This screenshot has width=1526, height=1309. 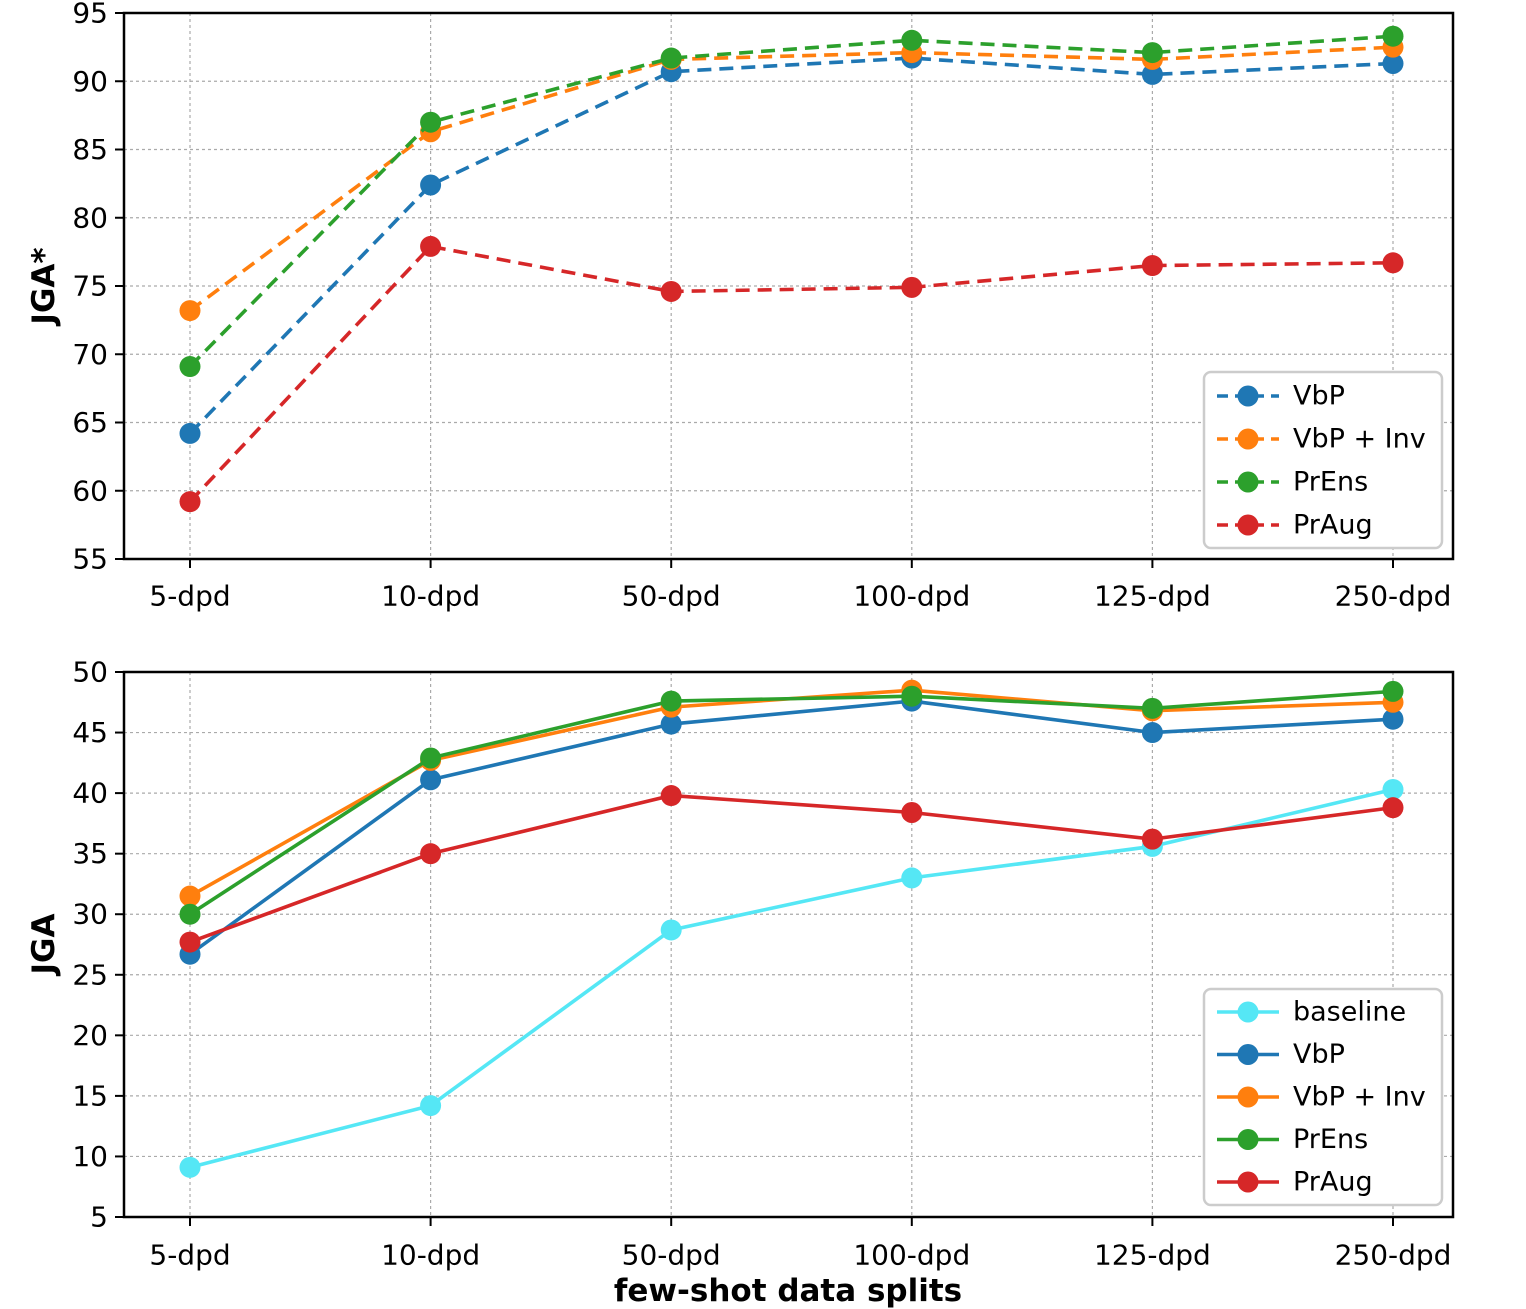 I want to click on y-tick-label: 70, so click(x=90, y=354).